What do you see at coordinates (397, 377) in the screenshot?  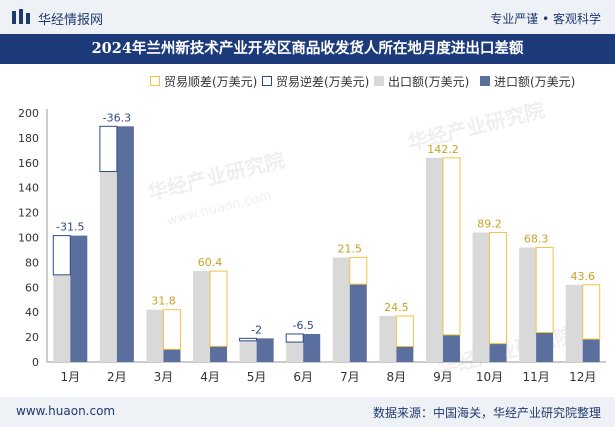 I see `x-tick-label: 8月` at bounding box center [397, 377].